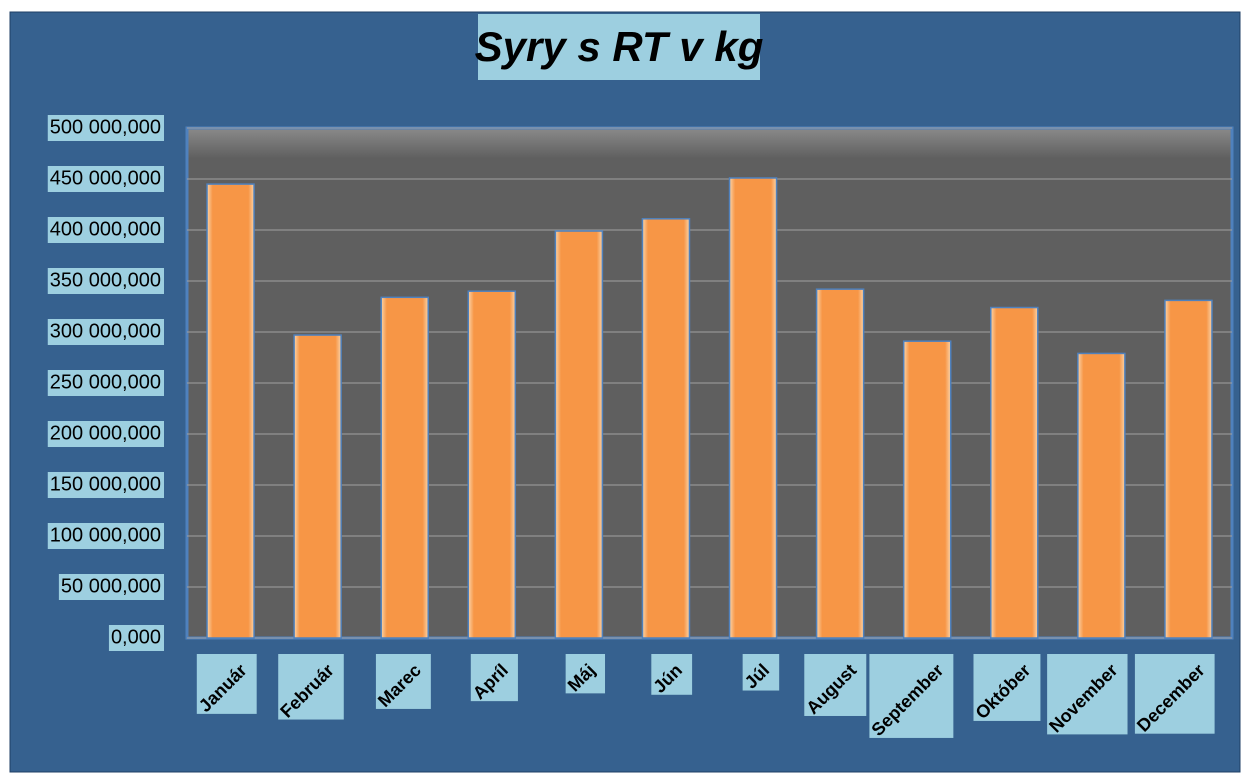  I want to click on y-tick-label: 200 000,000, so click(105, 433).